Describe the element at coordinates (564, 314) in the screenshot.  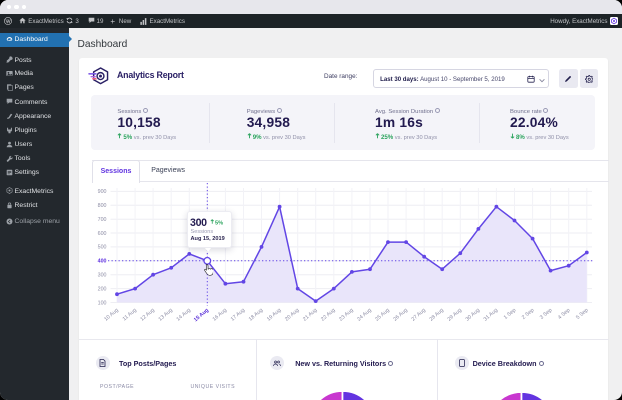
I see `svg-text: 4 Sep` at that location.